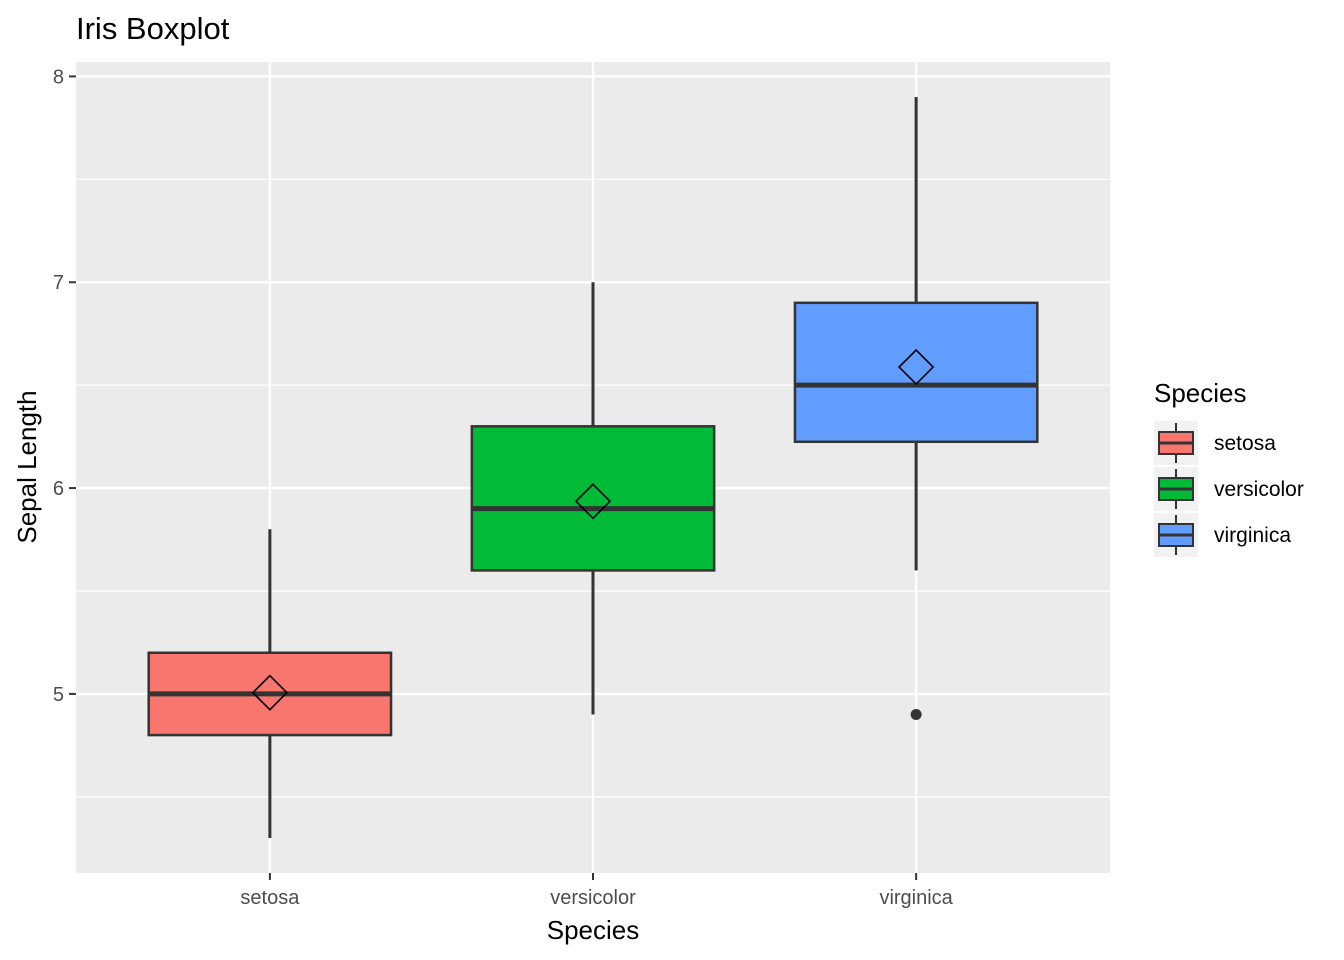 The image size is (1344, 960). Describe the element at coordinates (270, 898) in the screenshot. I see `x-tick-label: setosa` at that location.